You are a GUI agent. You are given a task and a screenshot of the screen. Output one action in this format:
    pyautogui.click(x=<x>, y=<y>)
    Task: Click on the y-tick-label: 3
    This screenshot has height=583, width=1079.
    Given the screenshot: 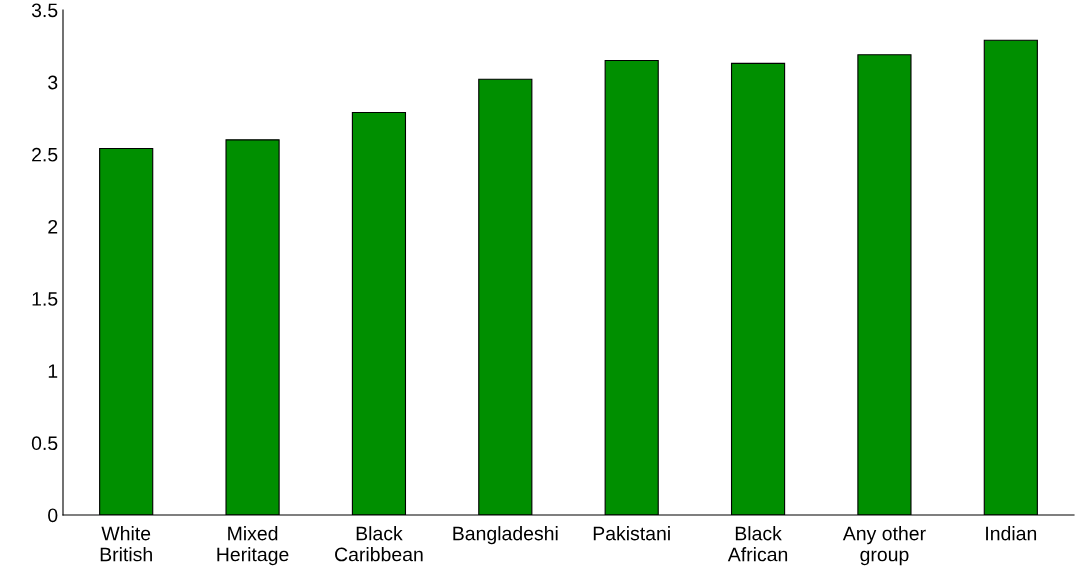 What is the action you would take?
    pyautogui.click(x=53, y=82)
    